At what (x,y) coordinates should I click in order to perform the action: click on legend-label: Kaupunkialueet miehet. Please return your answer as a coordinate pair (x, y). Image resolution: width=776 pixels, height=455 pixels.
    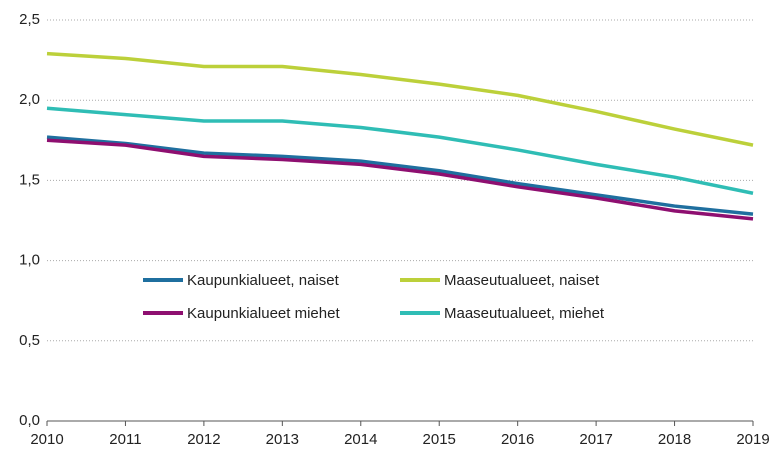
    Looking at the image, I should click on (263, 313).